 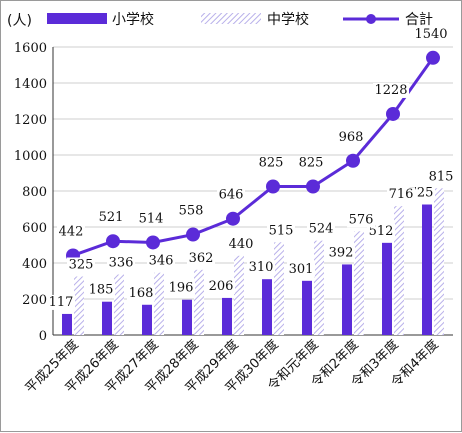 I want to click on elementary-value-label: 185, so click(x=101, y=290).